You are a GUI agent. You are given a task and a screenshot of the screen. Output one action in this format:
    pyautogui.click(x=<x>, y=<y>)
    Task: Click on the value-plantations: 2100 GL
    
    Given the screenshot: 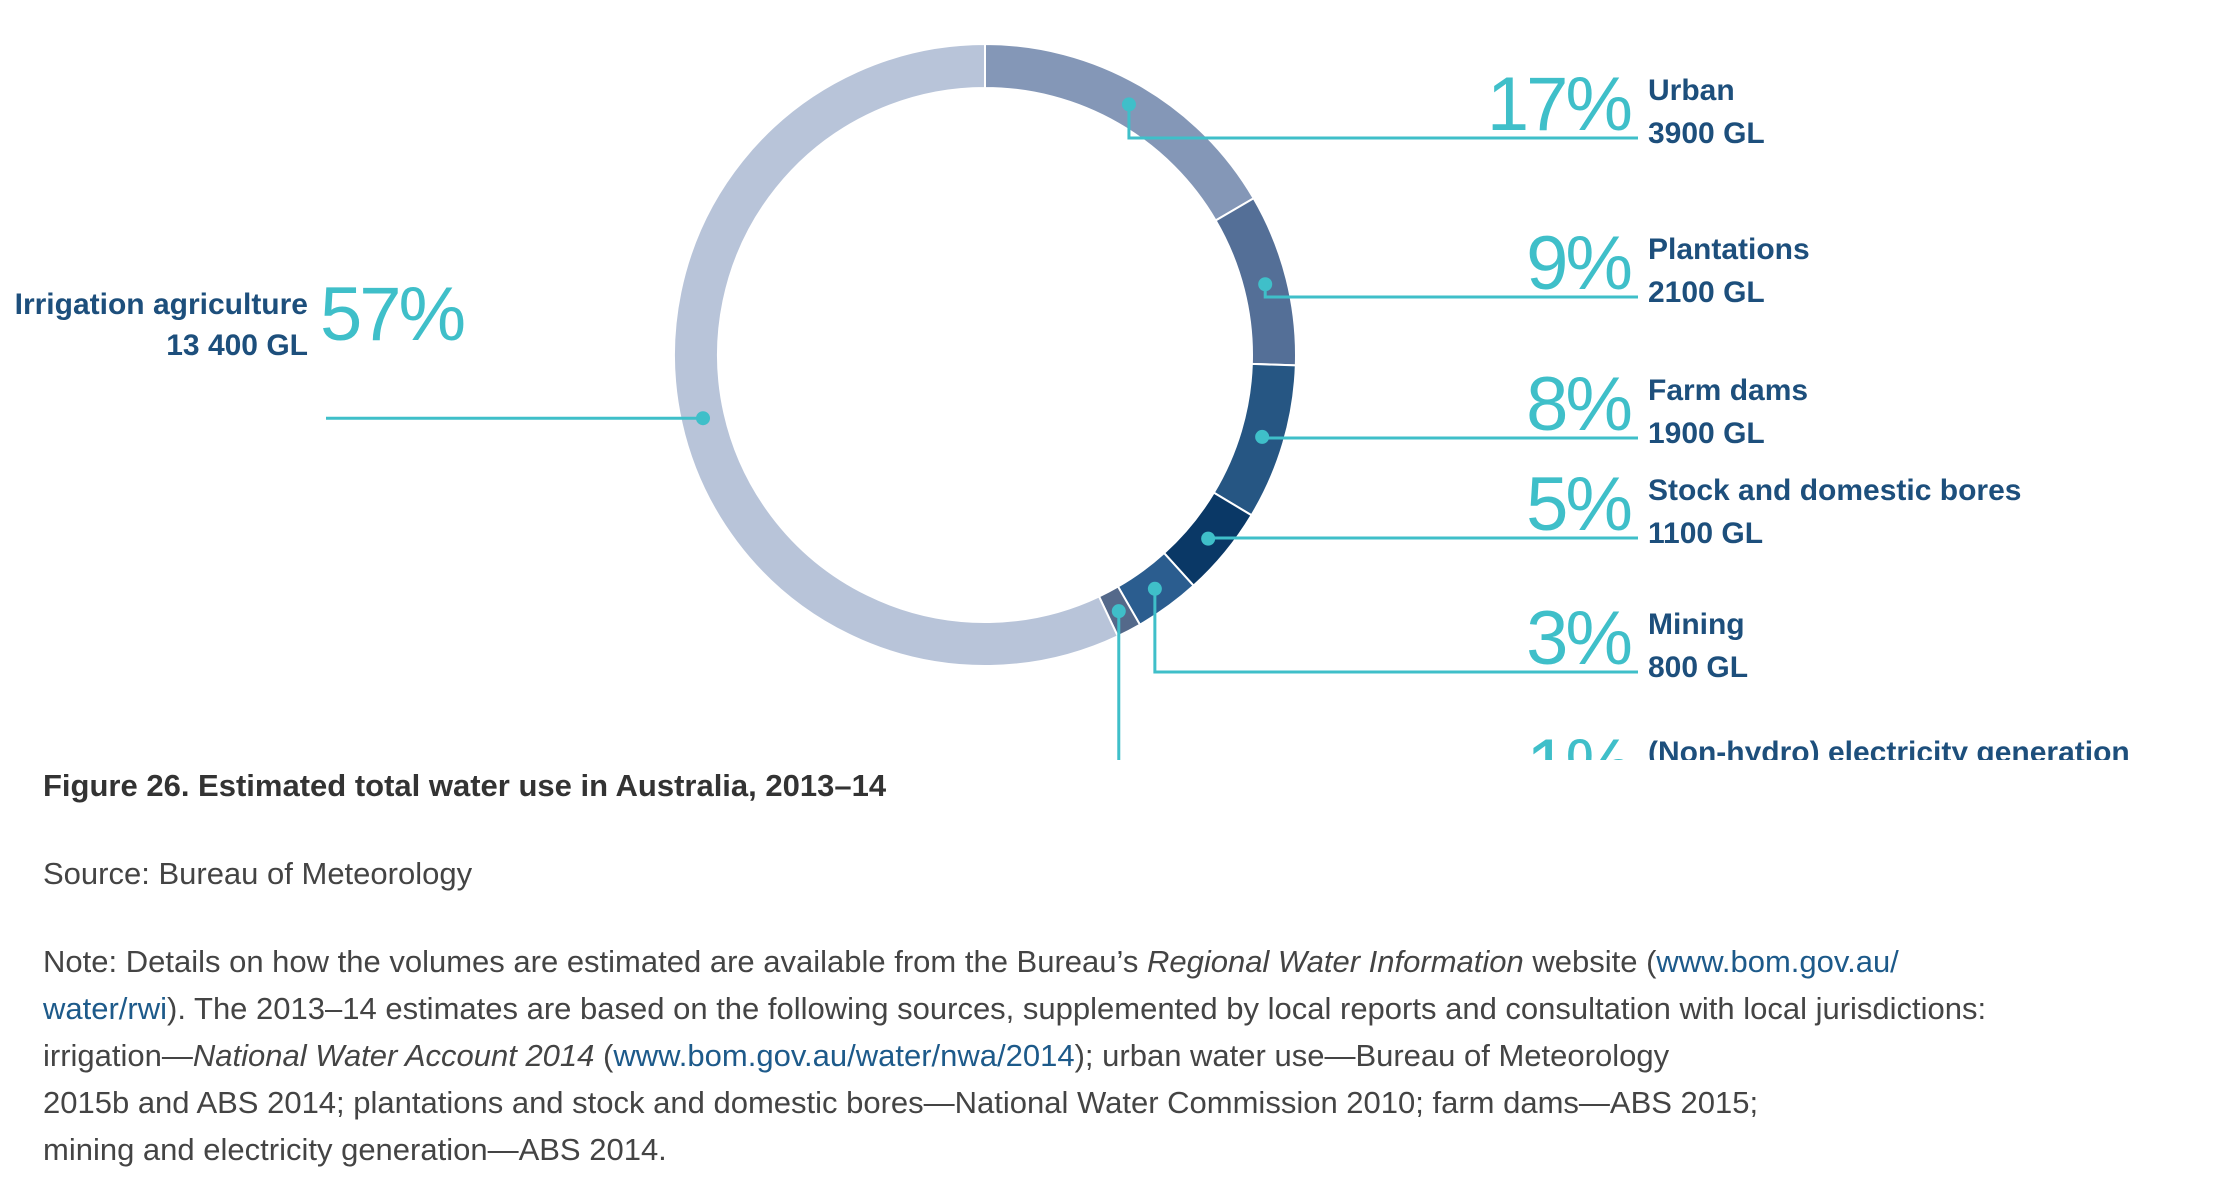 What is the action you would take?
    pyautogui.click(x=1706, y=292)
    